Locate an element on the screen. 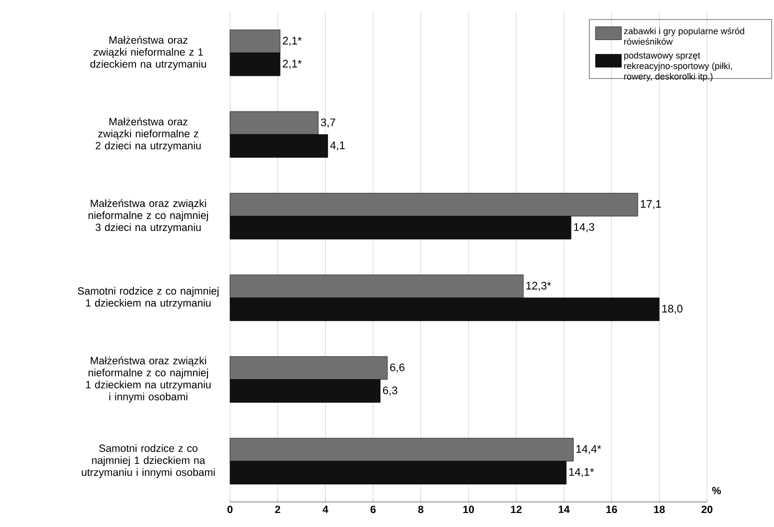  legend-label: podstawowy sprzęt rekreacyjno-sportowy (piłki, rowery, deskorolki itp.) is located at coordinates (678, 67).